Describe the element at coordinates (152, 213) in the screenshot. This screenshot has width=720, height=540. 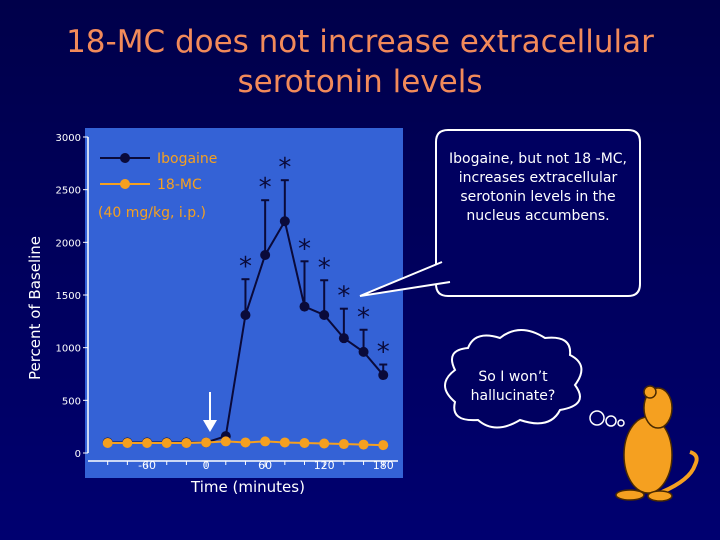
I see `legend-note: (40 mg/kg, i.p.)` at that location.